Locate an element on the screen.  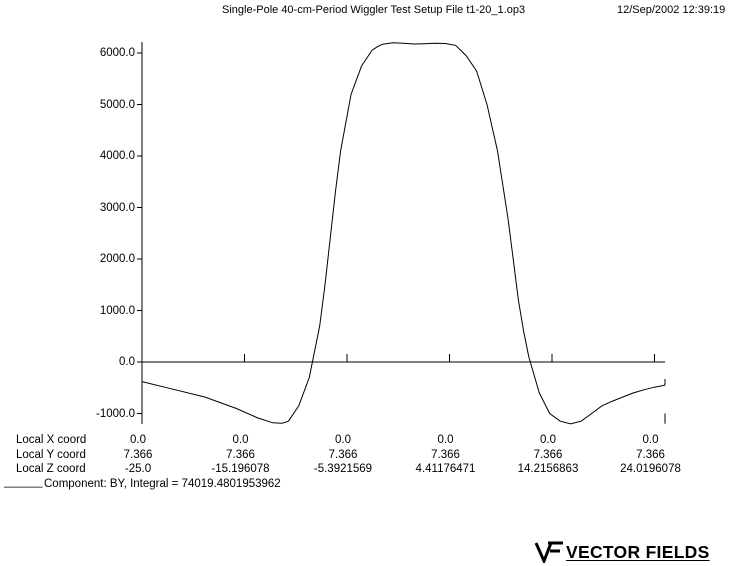
row-label-x: Local X coord is located at coordinates (51, 440).